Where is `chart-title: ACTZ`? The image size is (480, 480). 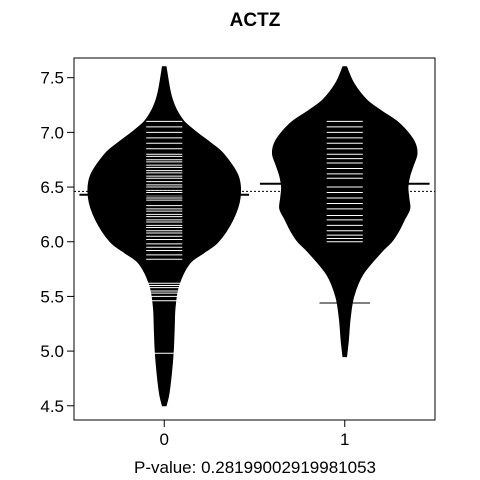
chart-title: ACTZ is located at coordinates (255, 20).